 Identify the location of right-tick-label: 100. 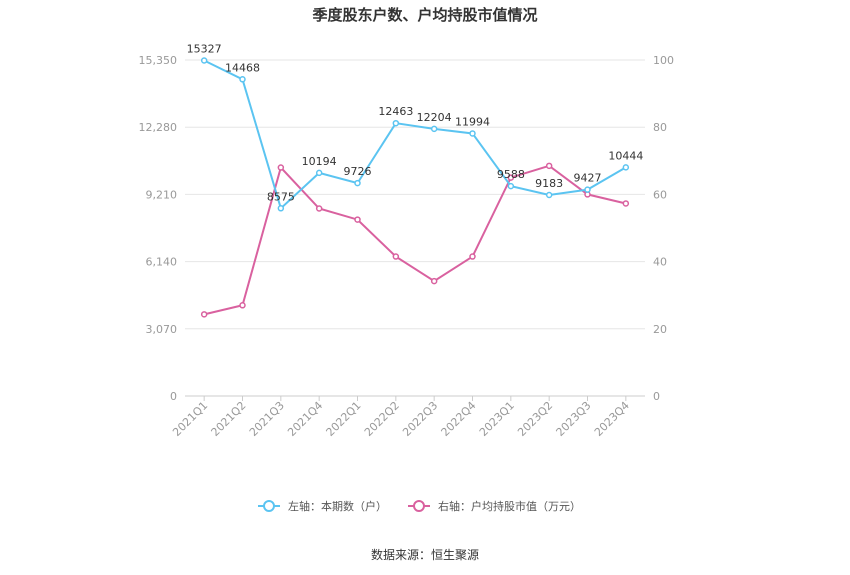
(663, 60).